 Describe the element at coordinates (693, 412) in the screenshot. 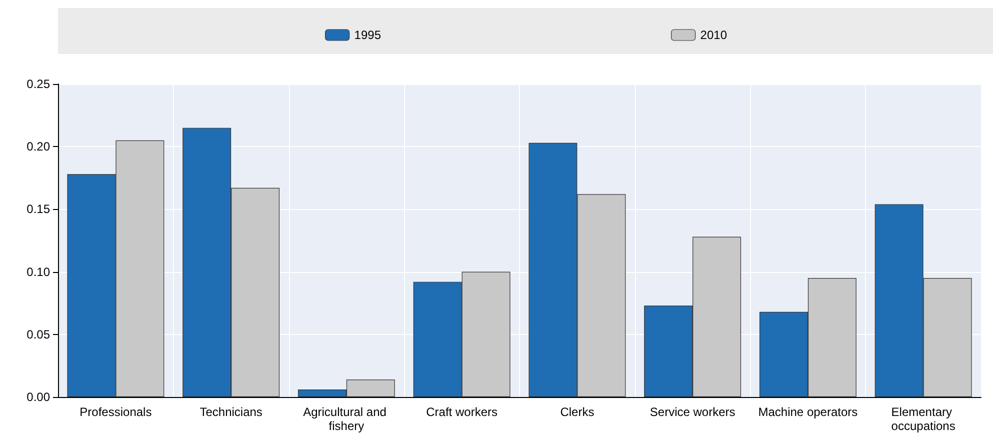

I see `x-tick-label: Service workers` at that location.